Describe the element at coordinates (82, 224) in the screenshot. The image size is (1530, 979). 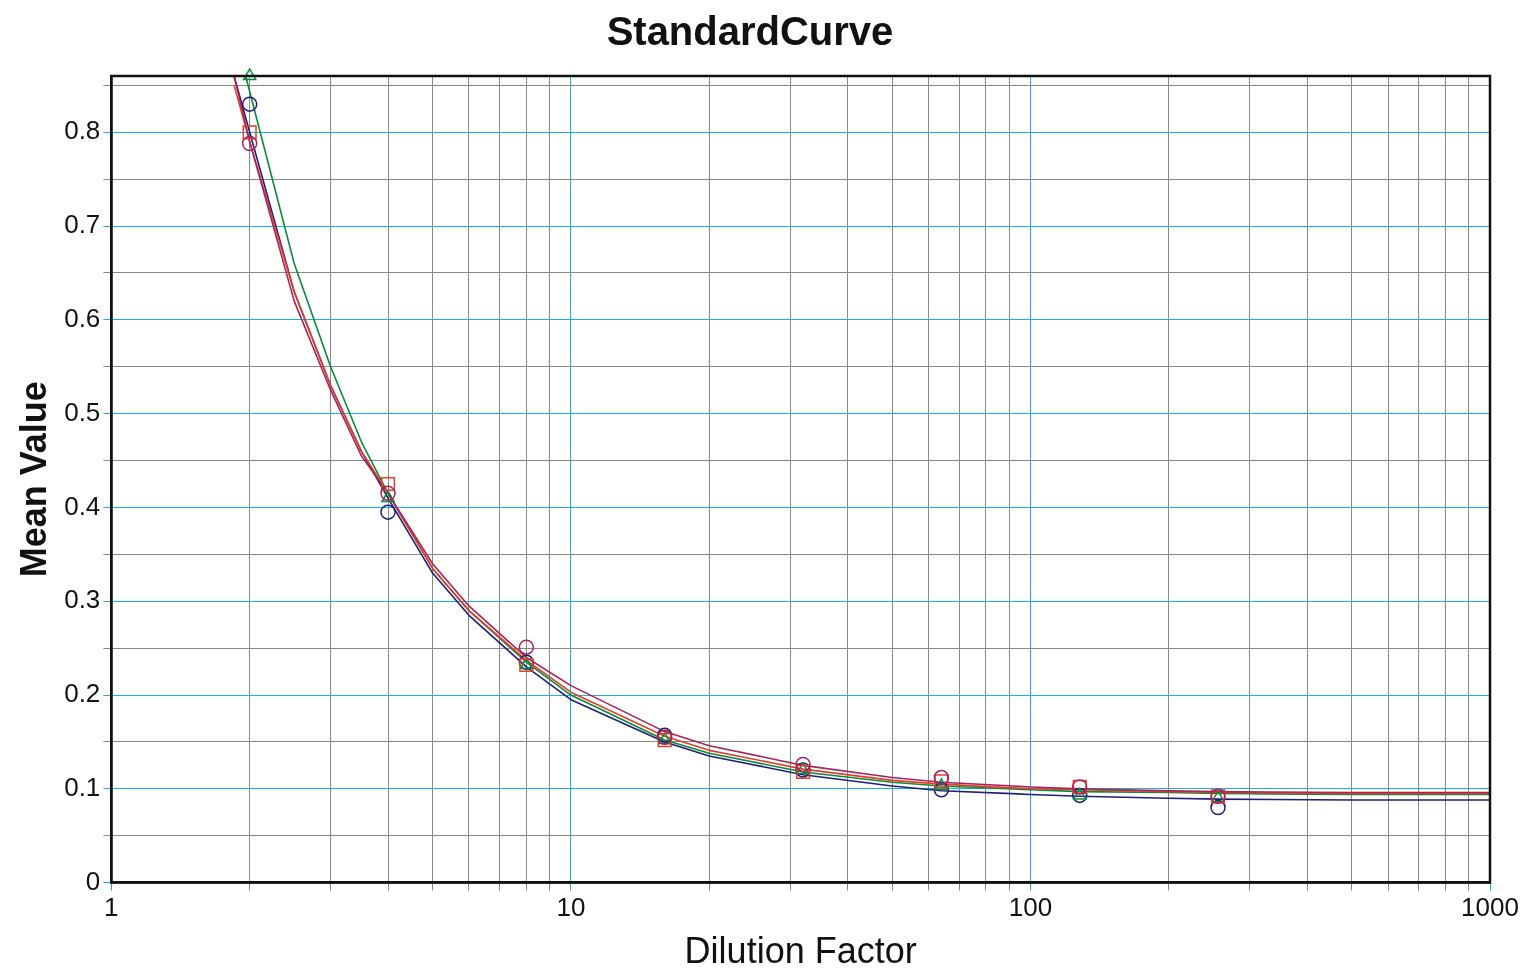
I see `y-tick-label: 0.7` at that location.